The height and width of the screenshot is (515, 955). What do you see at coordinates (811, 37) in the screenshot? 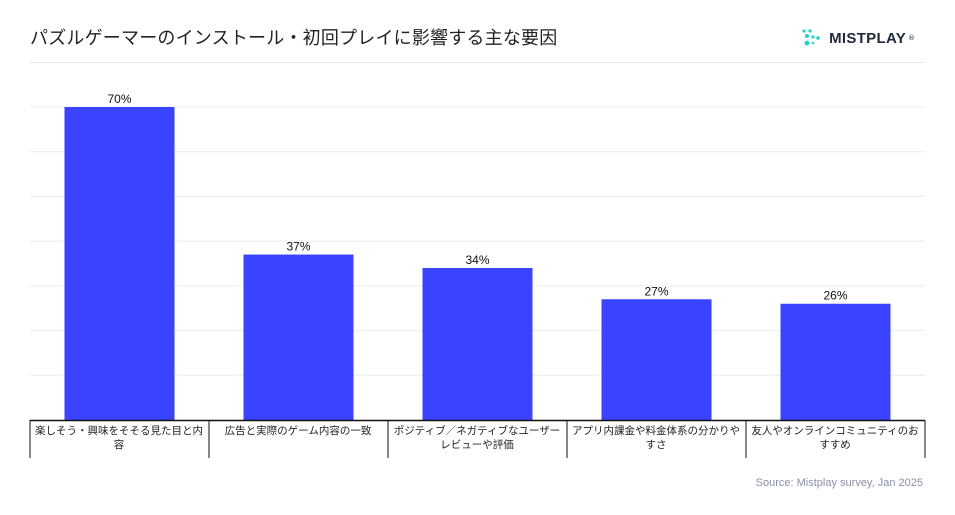
I see `mistplay-logo-icon` at bounding box center [811, 37].